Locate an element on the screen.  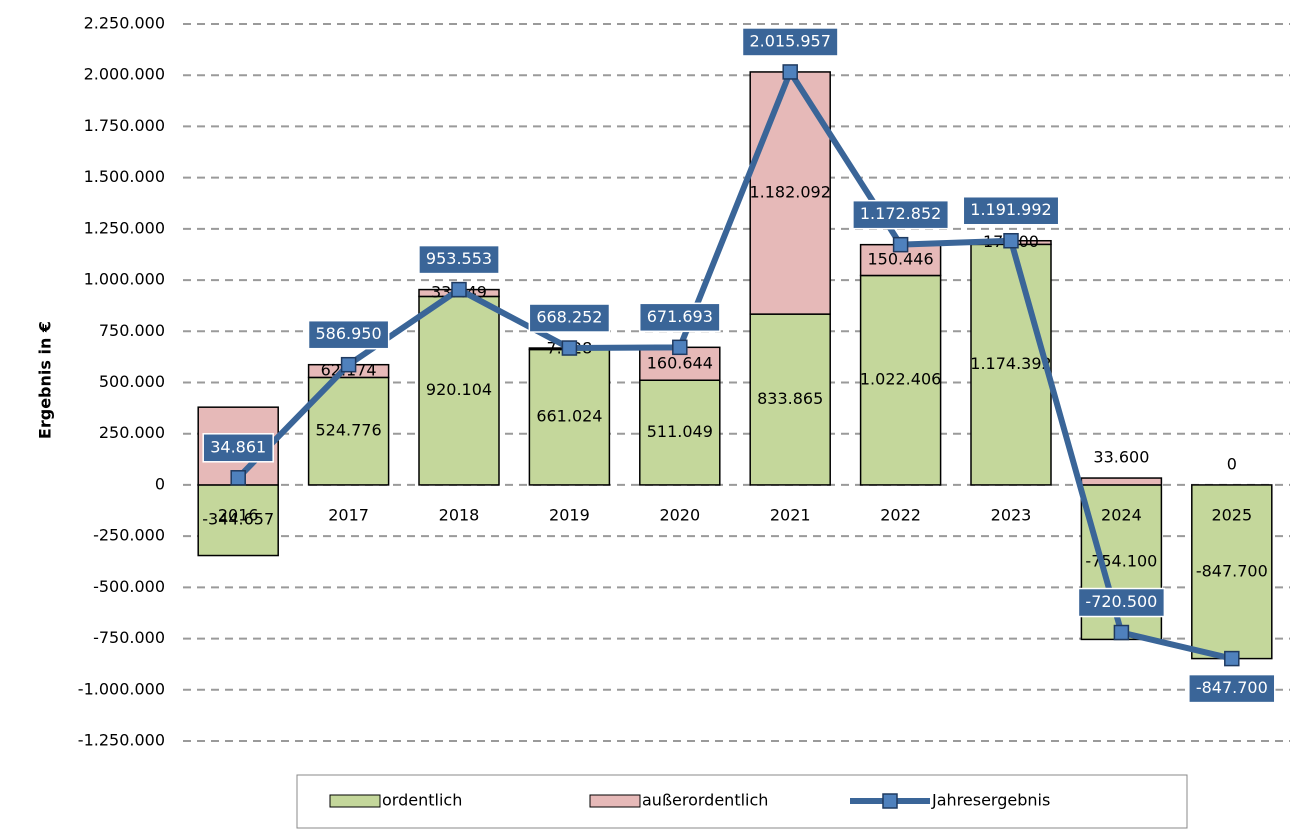
y-tick-label: 1.750.000 is located at coordinates (124, 125).